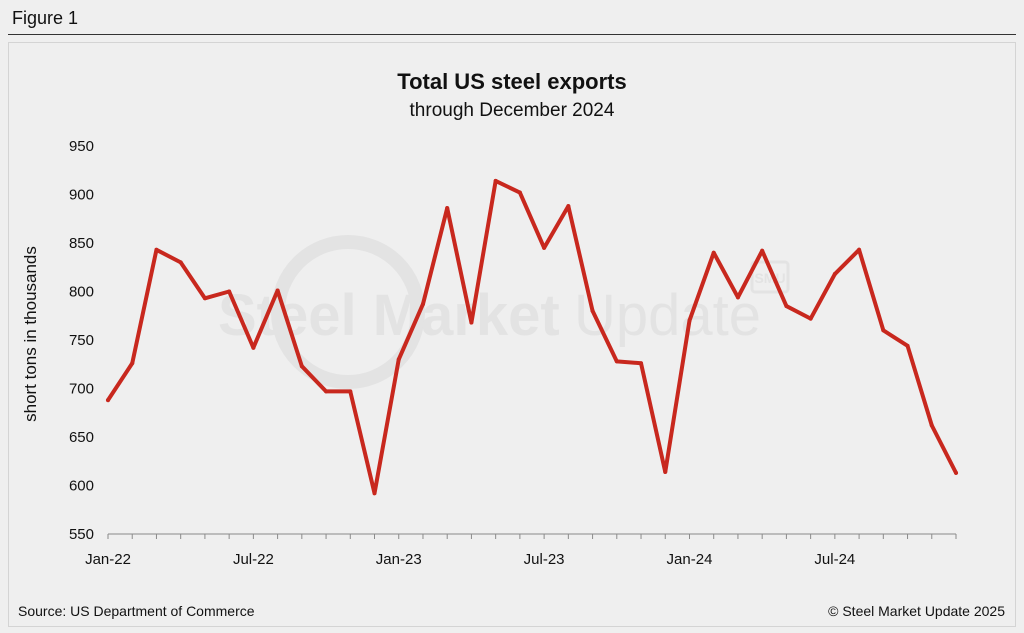 This screenshot has height=633, width=1024. I want to click on watermark-text-bold: Steel Market, so click(389, 315).